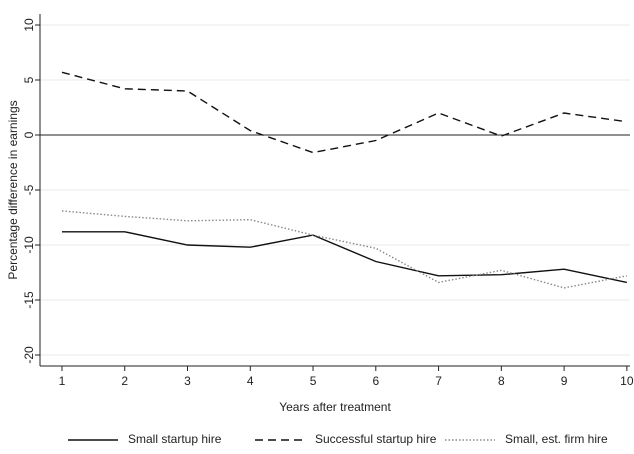  Describe the element at coordinates (375, 381) in the screenshot. I see `x-tick-label: 6` at that location.